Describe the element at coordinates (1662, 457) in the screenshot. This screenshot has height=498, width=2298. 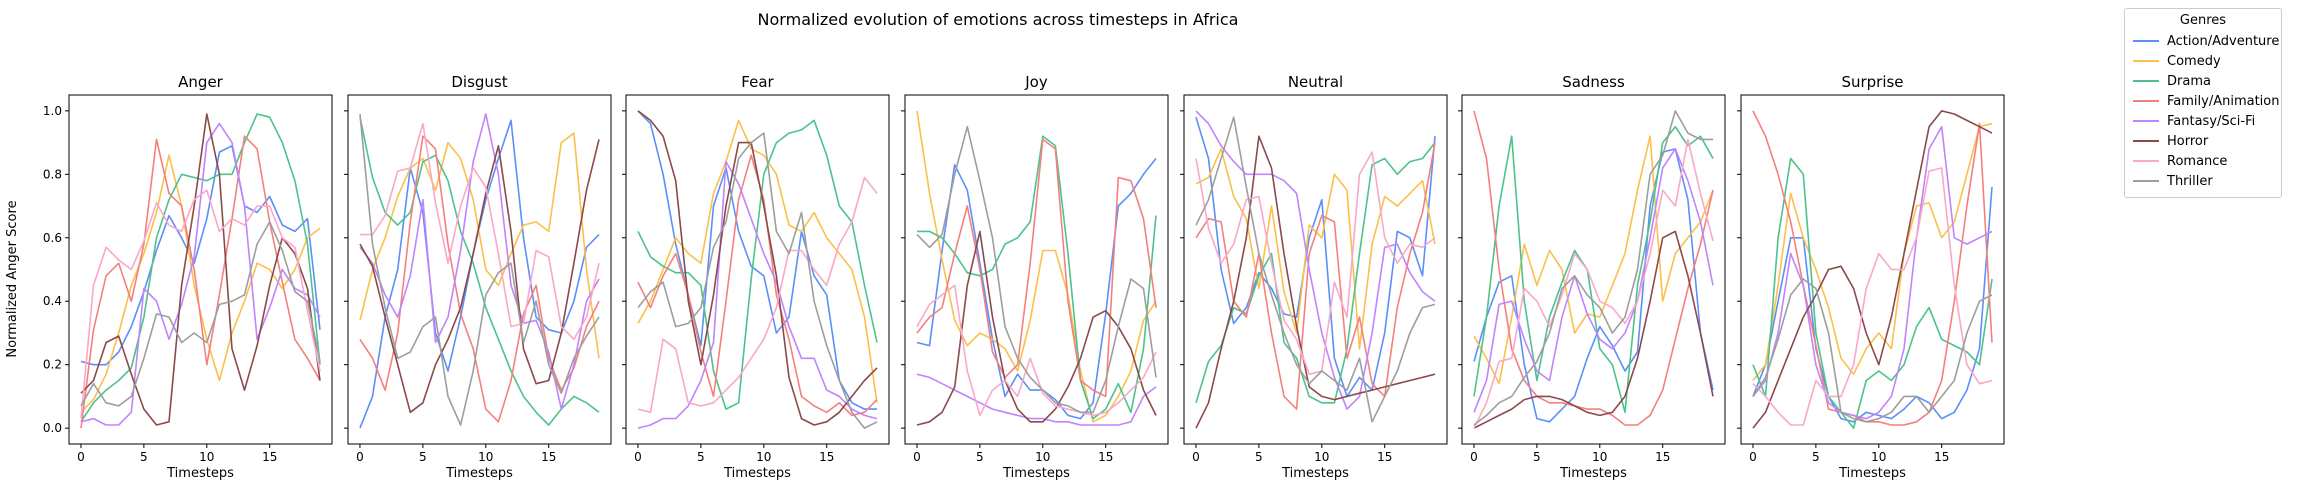
I see `x-tick-label-sadness-15: 15` at that location.